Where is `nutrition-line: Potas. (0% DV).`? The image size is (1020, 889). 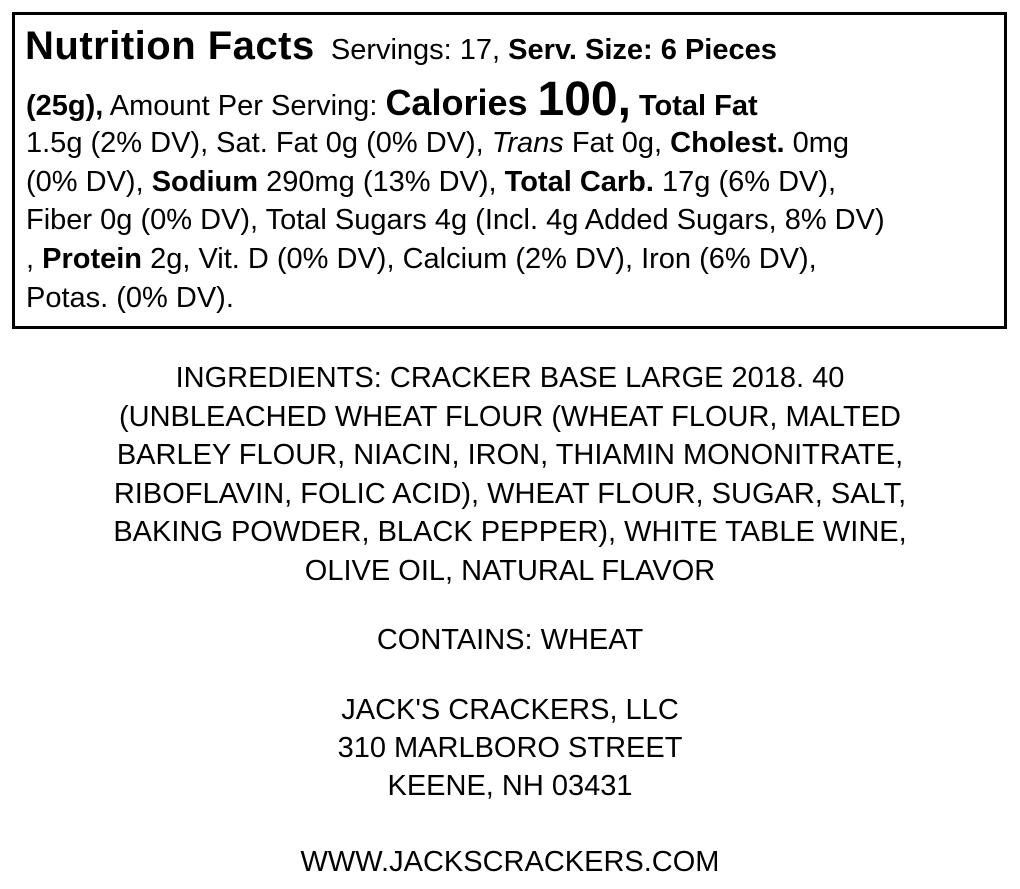 nutrition-line: Potas. (0% DV). is located at coordinates (130, 298).